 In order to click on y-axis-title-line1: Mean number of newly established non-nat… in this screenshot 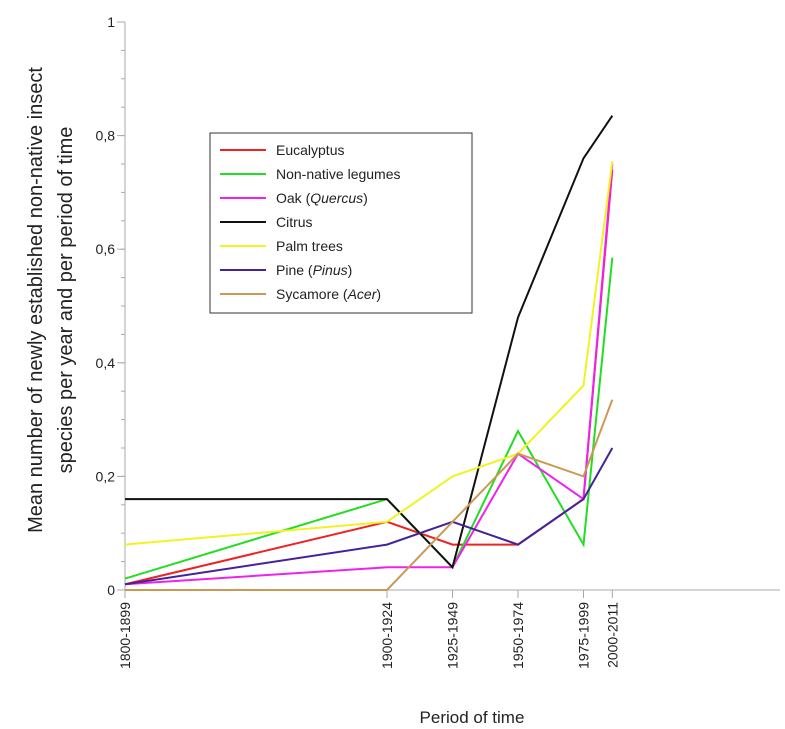, I will do `click(36, 300)`.